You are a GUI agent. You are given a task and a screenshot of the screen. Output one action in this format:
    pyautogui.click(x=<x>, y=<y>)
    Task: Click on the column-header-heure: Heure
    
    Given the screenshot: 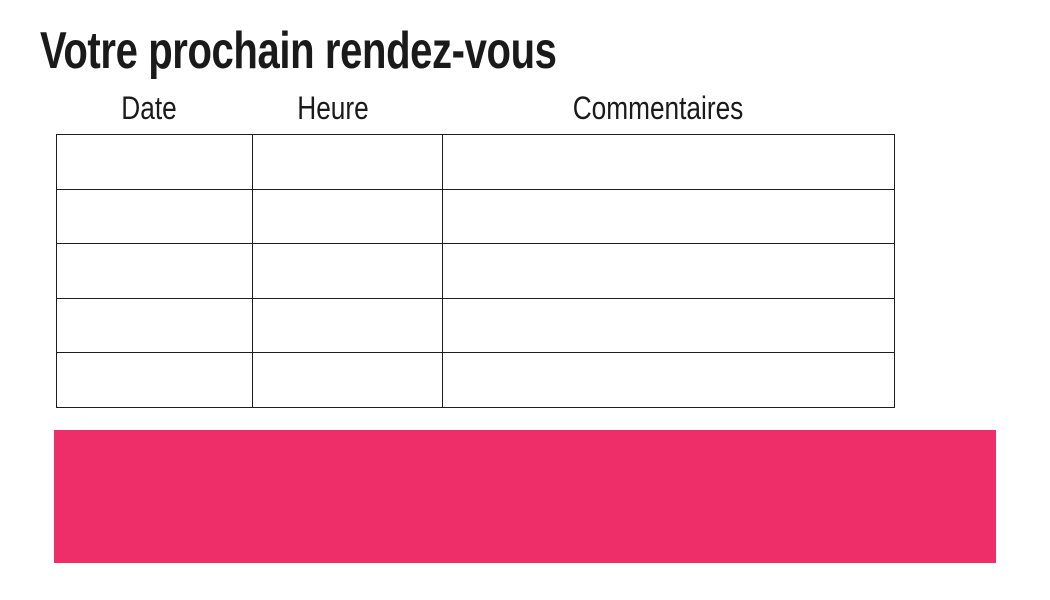 What is the action you would take?
    pyautogui.click(x=332, y=108)
    